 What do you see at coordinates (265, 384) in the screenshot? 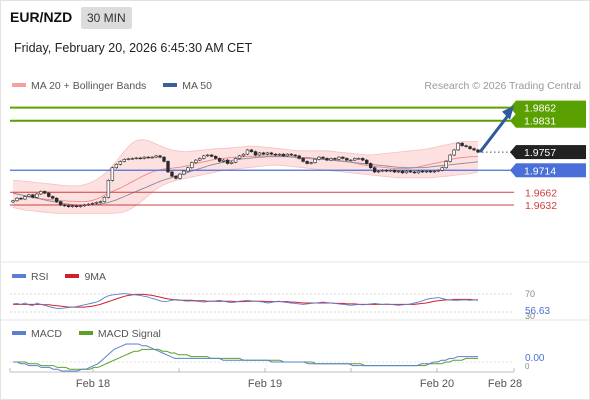
I see `x-tick-label: Feb 19` at bounding box center [265, 384].